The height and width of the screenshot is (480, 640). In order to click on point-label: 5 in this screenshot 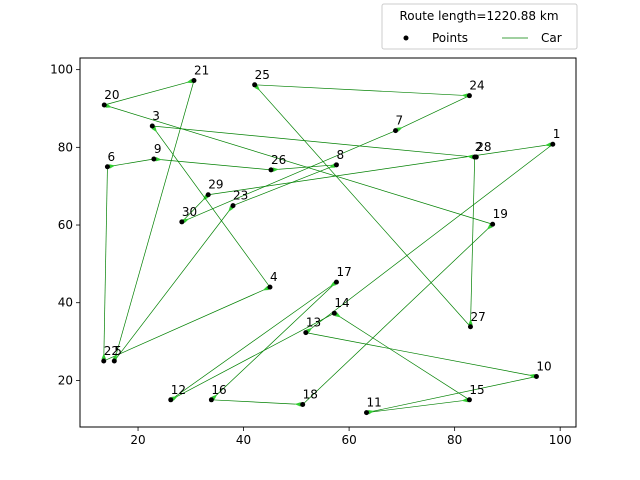, I will do `click(118, 351)`.